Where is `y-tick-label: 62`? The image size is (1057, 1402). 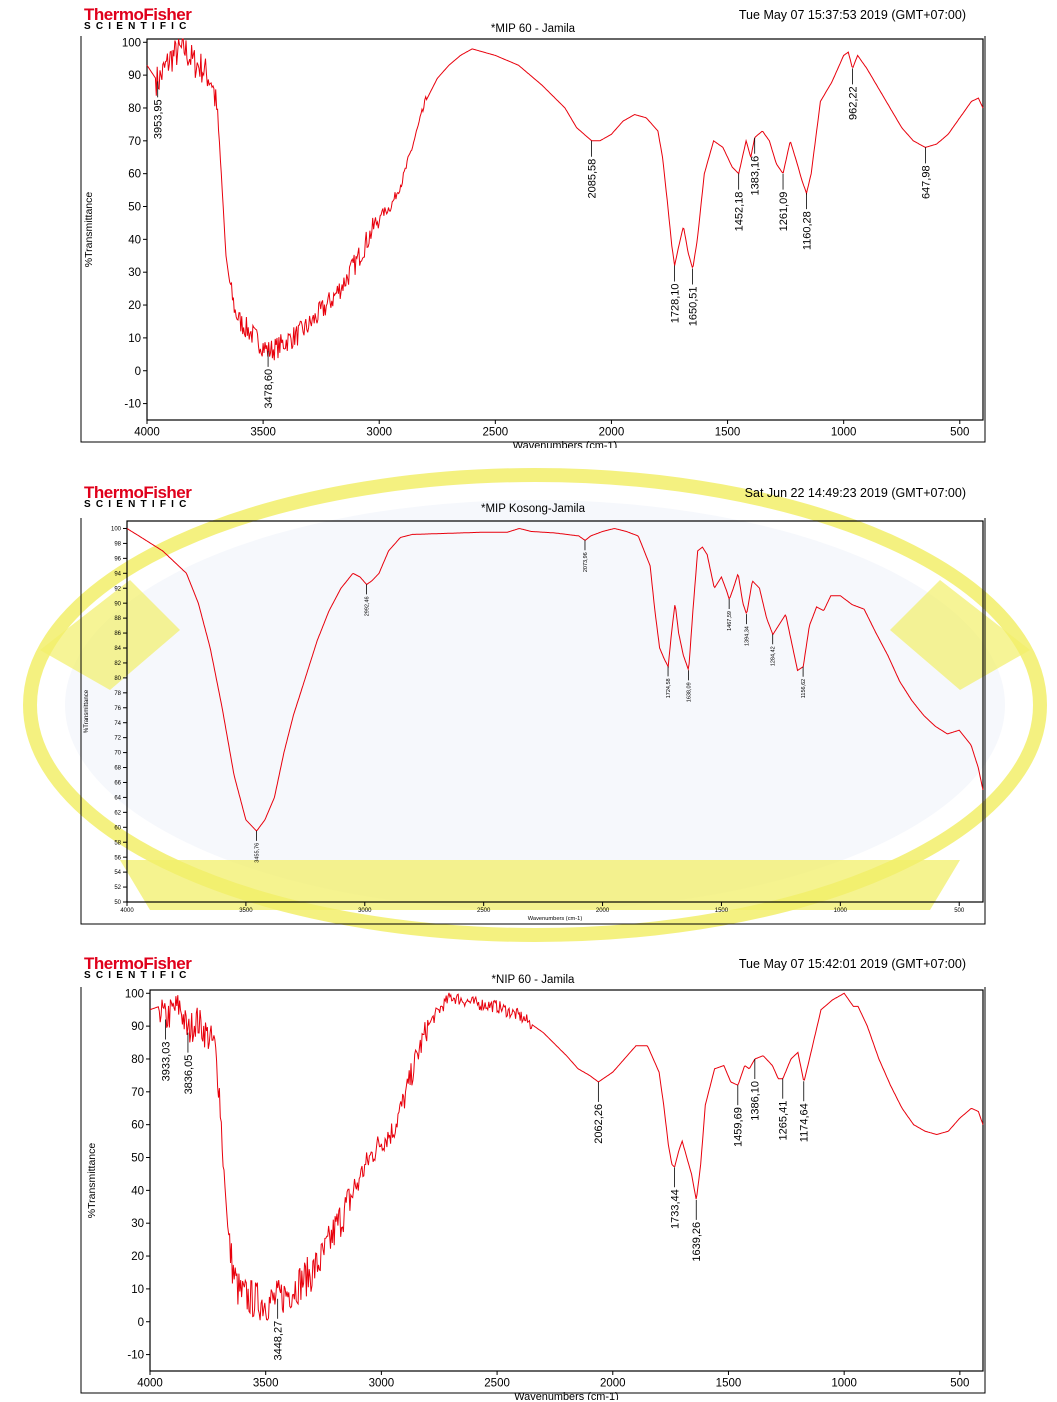 y-tick-label: 62 is located at coordinates (117, 813).